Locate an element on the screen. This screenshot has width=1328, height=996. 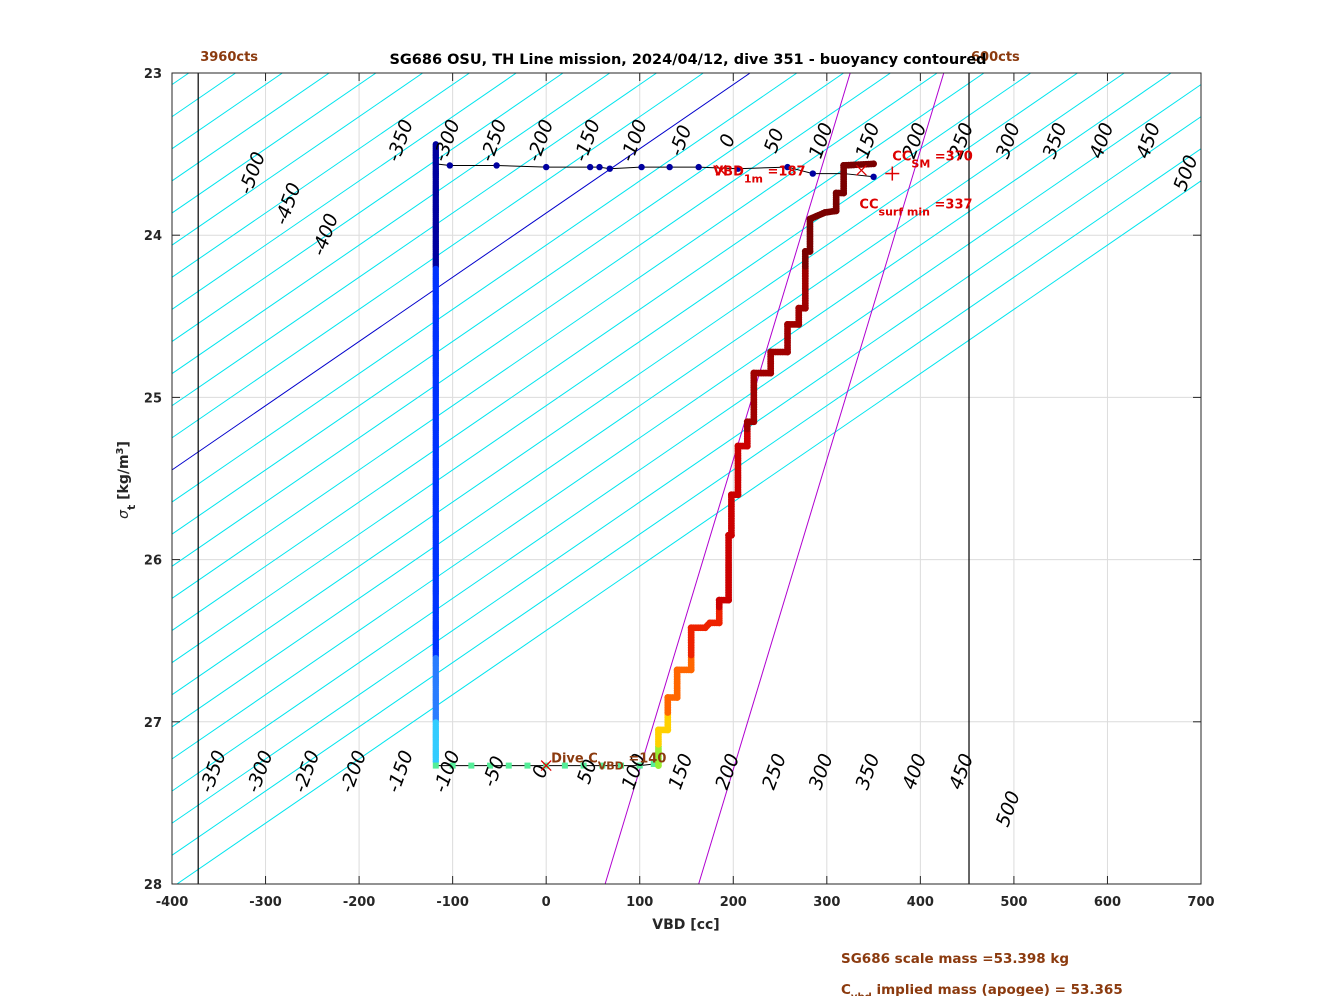
y-tick-label: 28 is located at coordinates (153, 885).